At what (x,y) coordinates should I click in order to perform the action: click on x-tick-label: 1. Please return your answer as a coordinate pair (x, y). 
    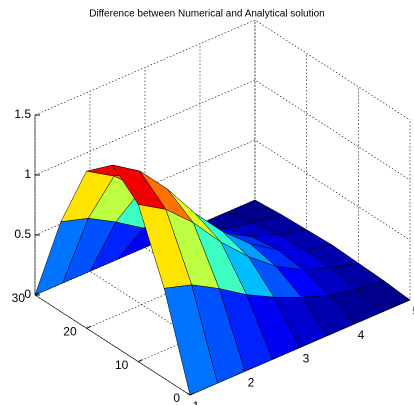
    Looking at the image, I should click on (196, 402).